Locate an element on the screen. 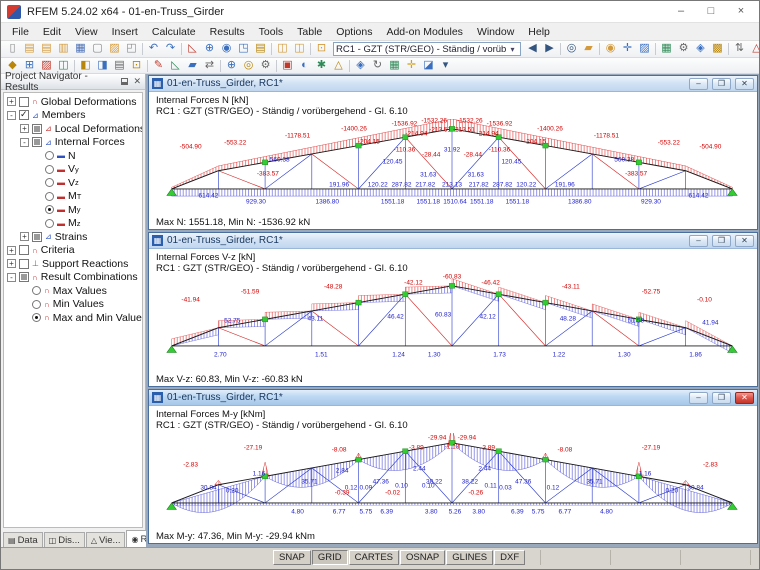  menu-item-add-on-modules: Add-on Modules is located at coordinates (424, 31).